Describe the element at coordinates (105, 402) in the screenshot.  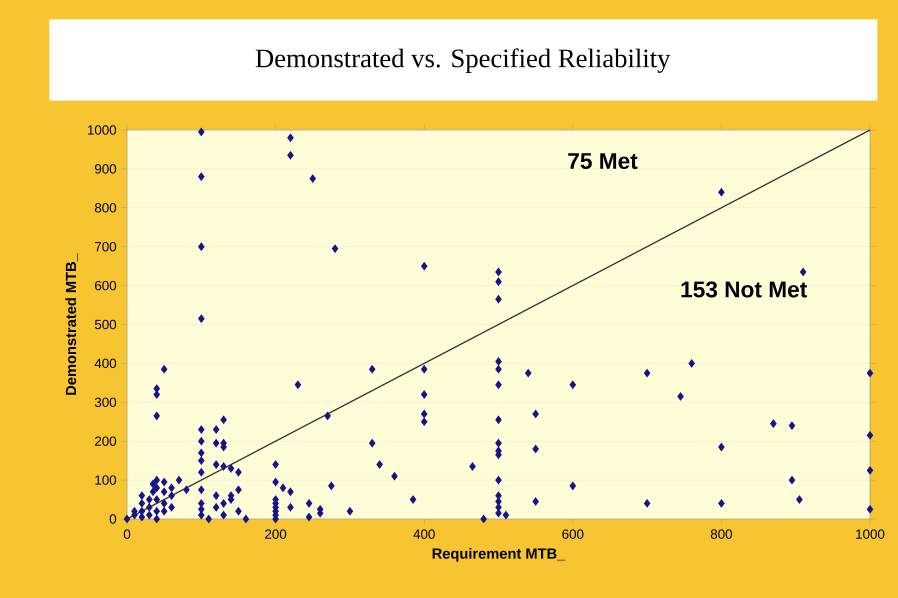
I see `y-tick-label: 300` at that location.